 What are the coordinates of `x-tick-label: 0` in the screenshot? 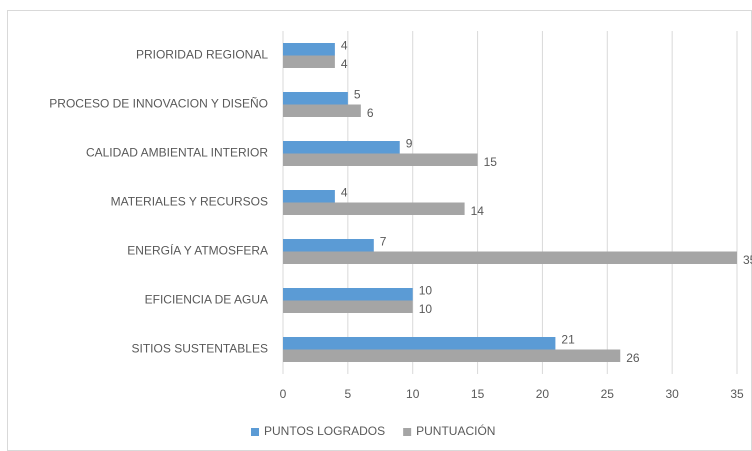 It's located at (283, 394).